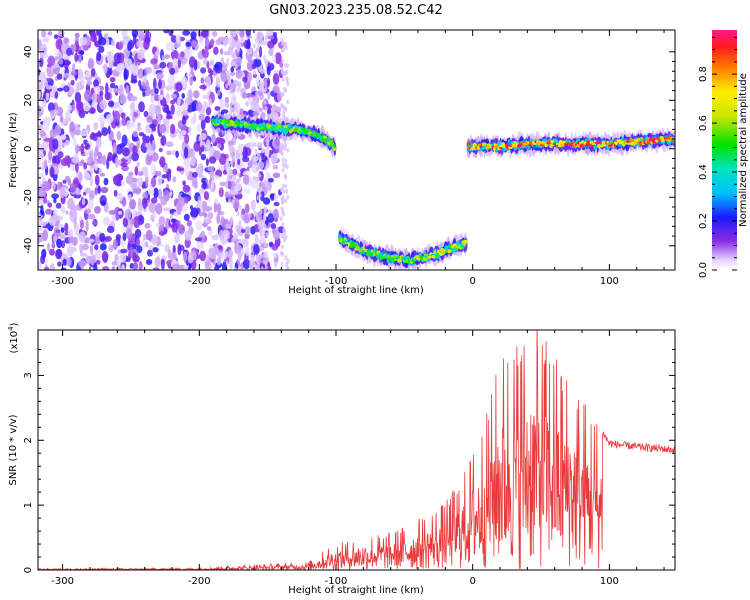 This screenshot has width=750, height=600. What do you see at coordinates (13, 150) in the screenshot?
I see `spectrogram-y-axis-label: Frequency (Hz)` at bounding box center [13, 150].